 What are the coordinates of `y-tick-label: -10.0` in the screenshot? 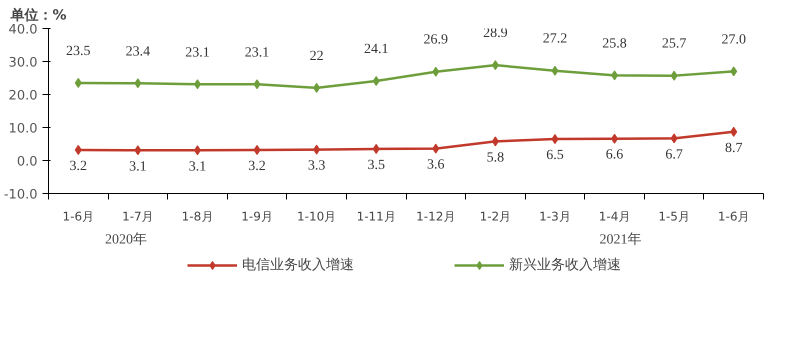 It's located at (21, 195).